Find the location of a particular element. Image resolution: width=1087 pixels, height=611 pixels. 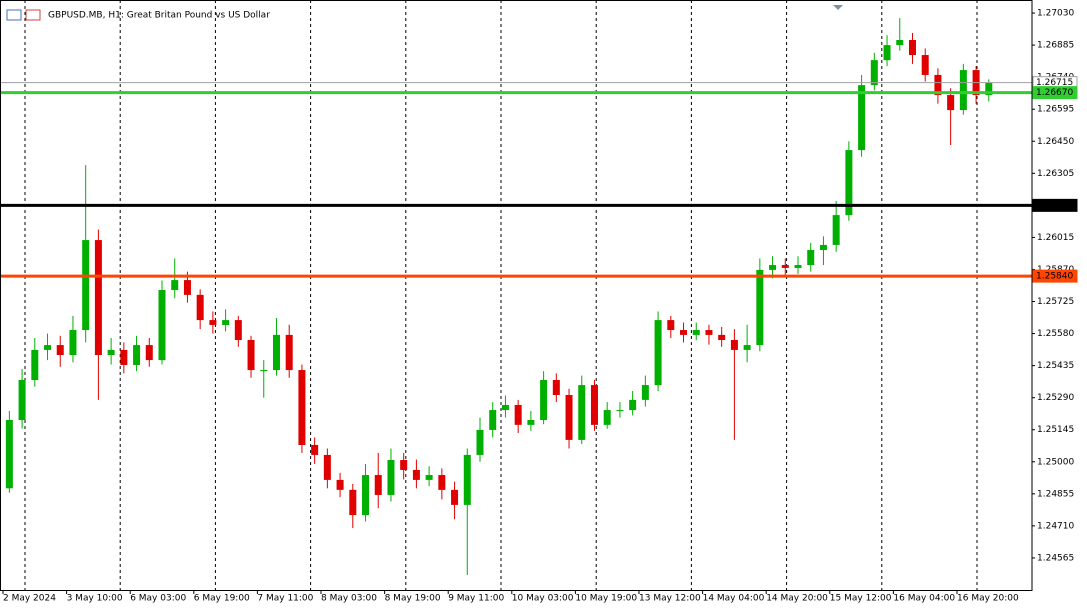

x-tick-label: 16 May 20:00 is located at coordinates (988, 599).